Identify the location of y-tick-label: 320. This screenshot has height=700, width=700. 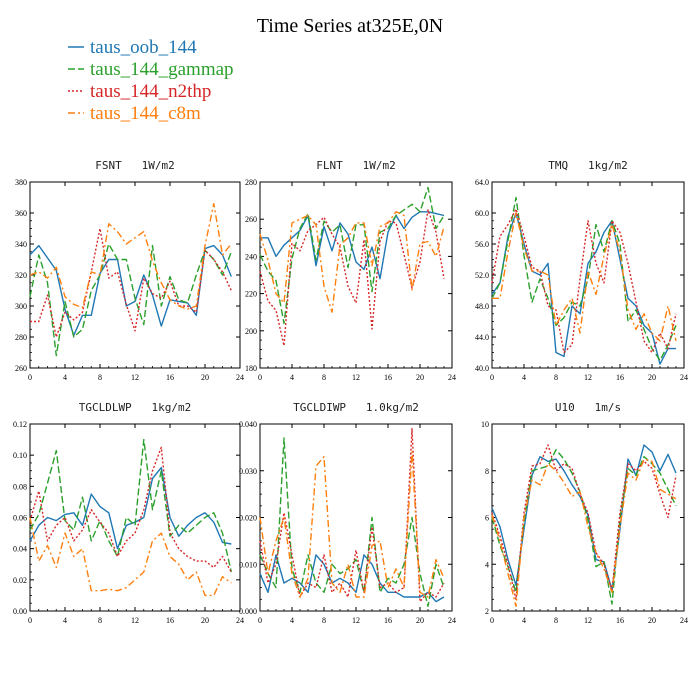
(21, 275).